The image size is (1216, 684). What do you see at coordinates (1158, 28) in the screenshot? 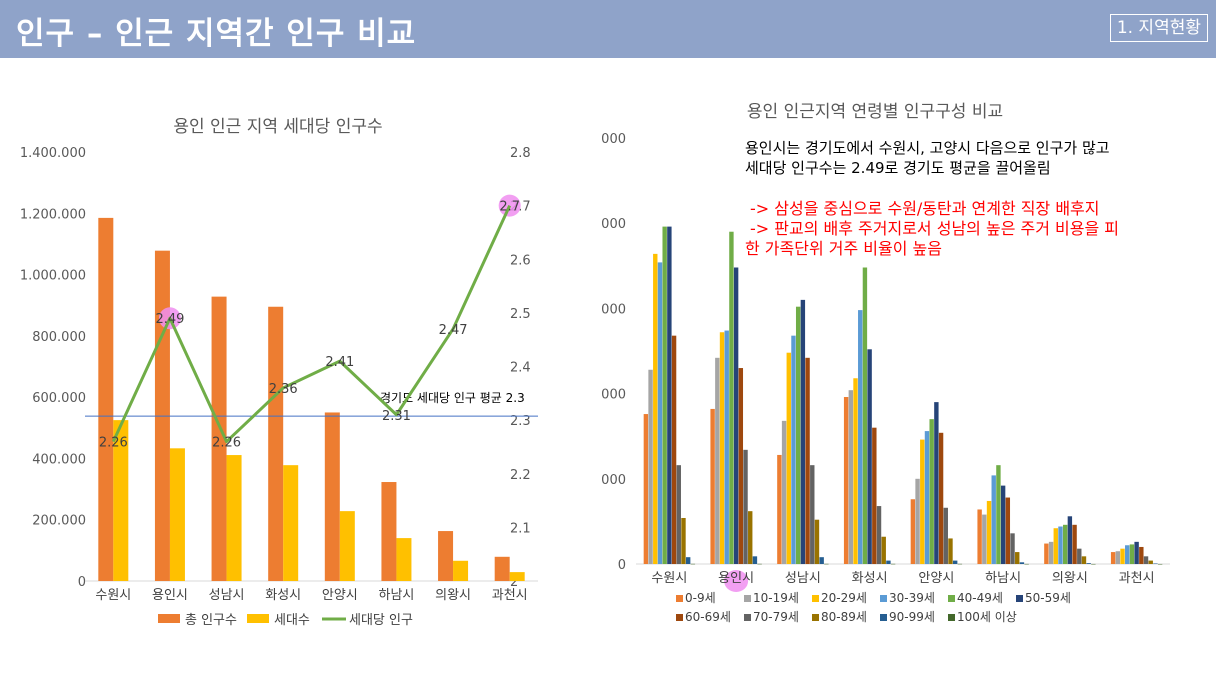
I see `section-label: 1. 지역현황` at bounding box center [1158, 28].